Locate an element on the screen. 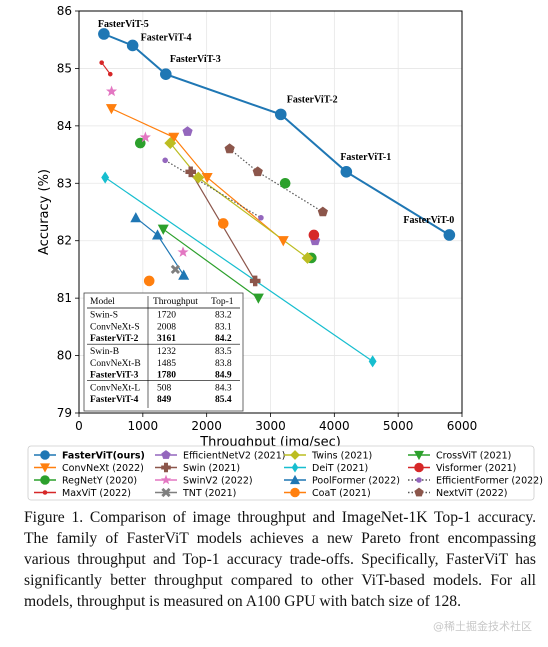 The height and width of the screenshot is (647, 548). table-frame is located at coordinates (163, 352).